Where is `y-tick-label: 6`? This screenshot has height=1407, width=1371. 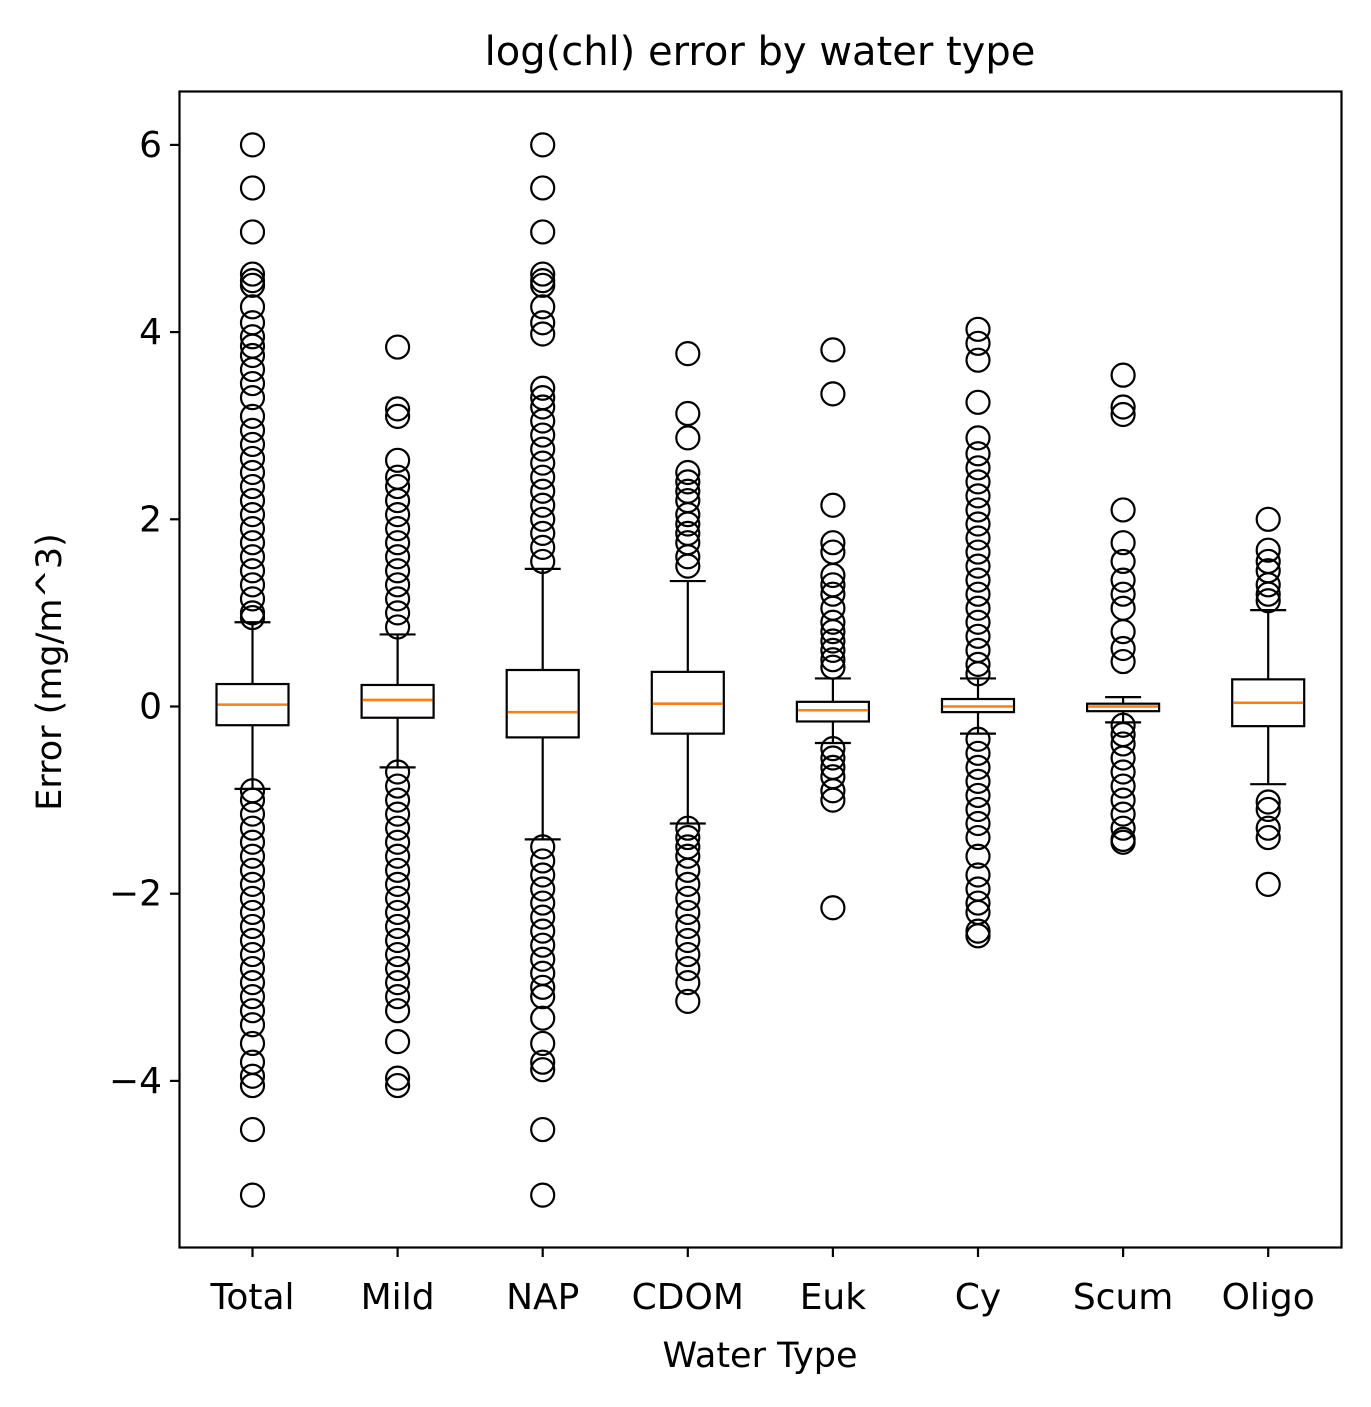 y-tick-label: 6 is located at coordinates (150, 145).